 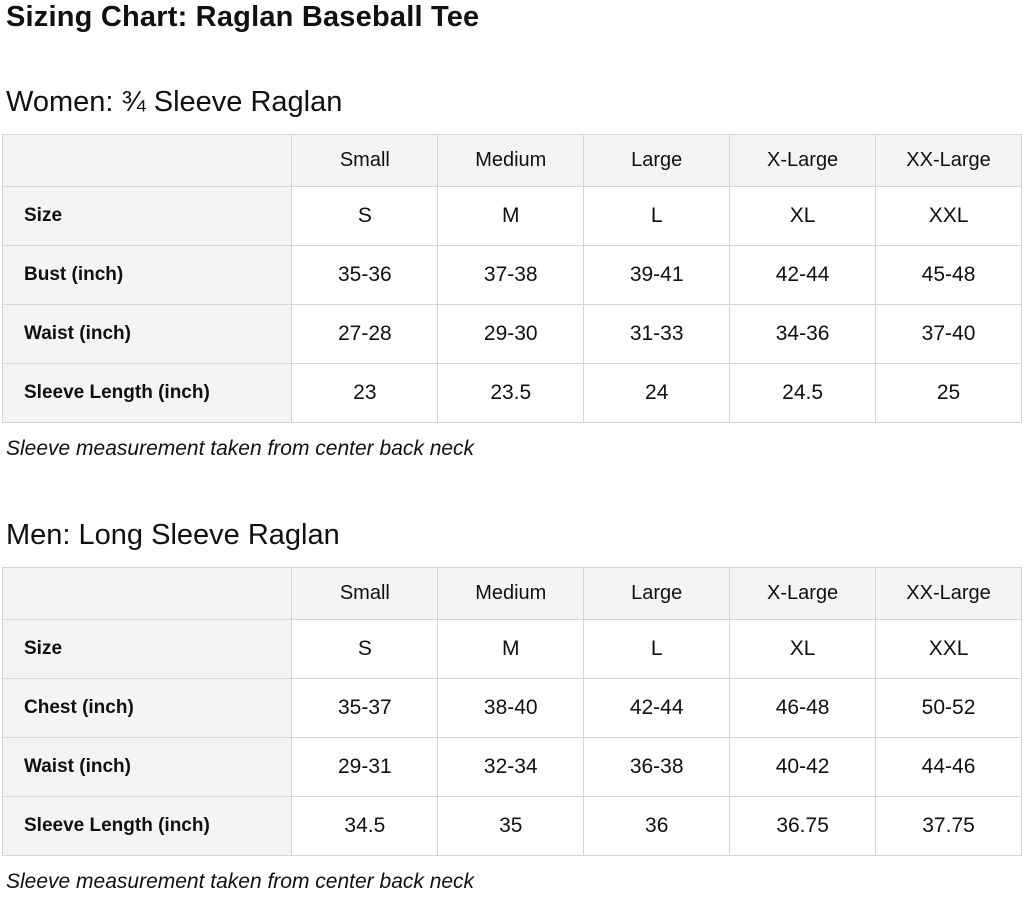 I want to click on measurement-cell: 24.5, so click(x=803, y=392).